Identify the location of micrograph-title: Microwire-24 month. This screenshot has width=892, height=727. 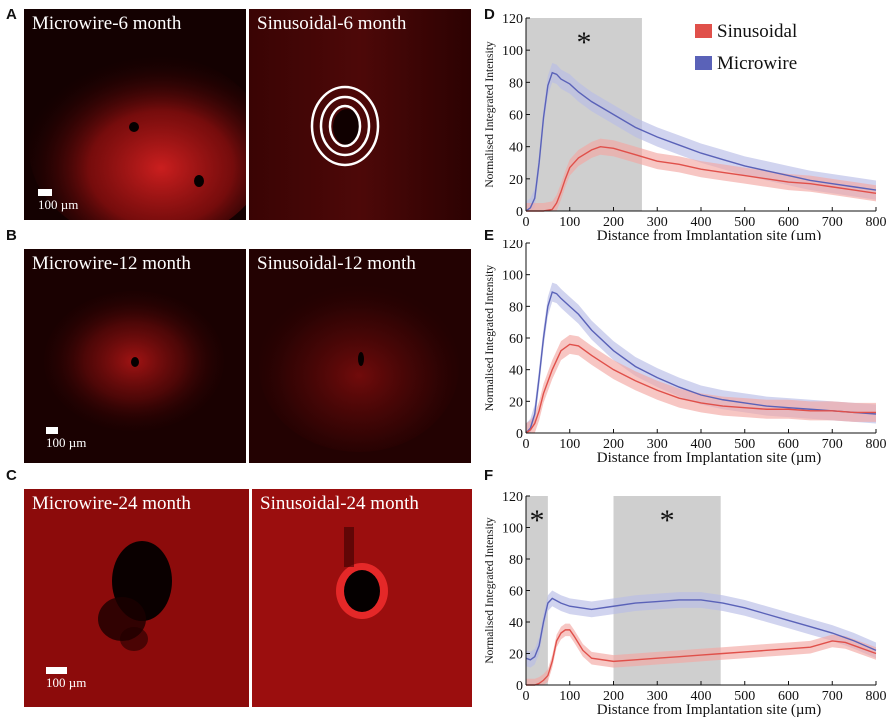
(111, 503).